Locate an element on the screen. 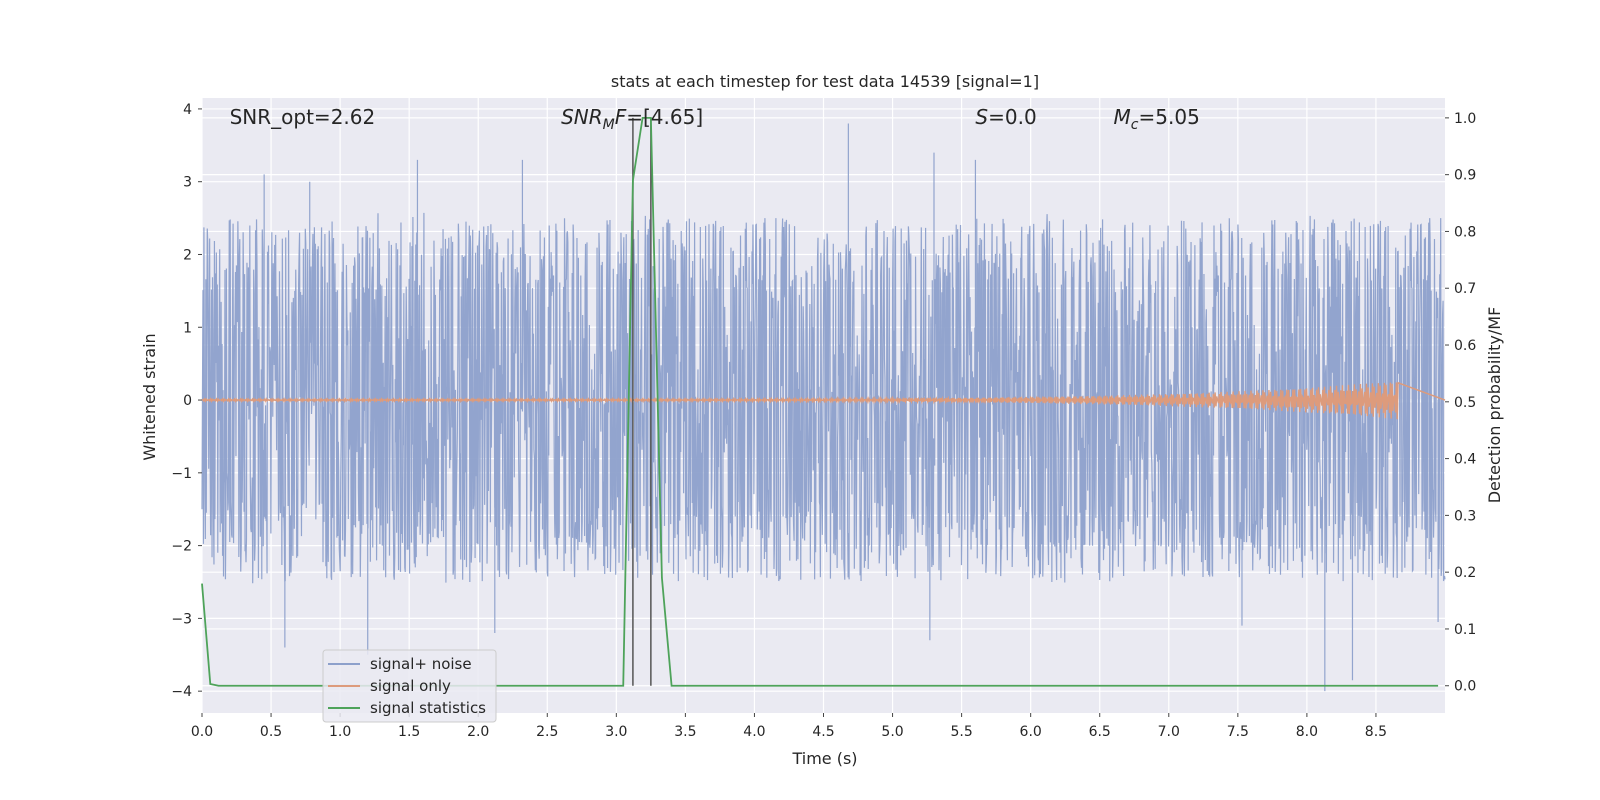 The width and height of the screenshot is (1600, 800). y2-tick-label-9: 0.9 is located at coordinates (1465, 176).